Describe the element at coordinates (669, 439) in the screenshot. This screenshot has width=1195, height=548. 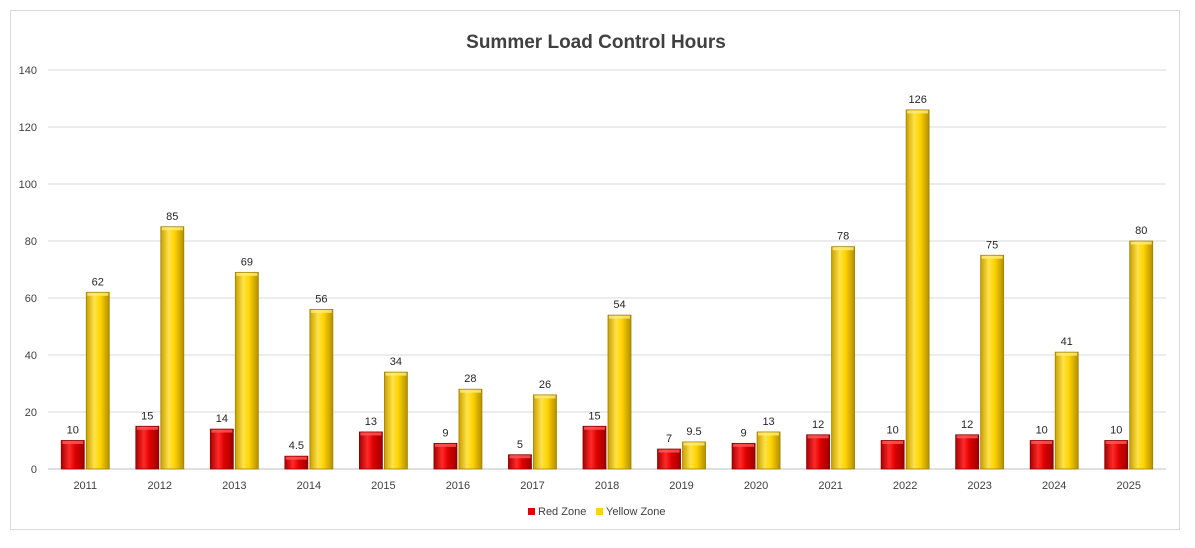
I see `data-label-red-zone: 7` at that location.